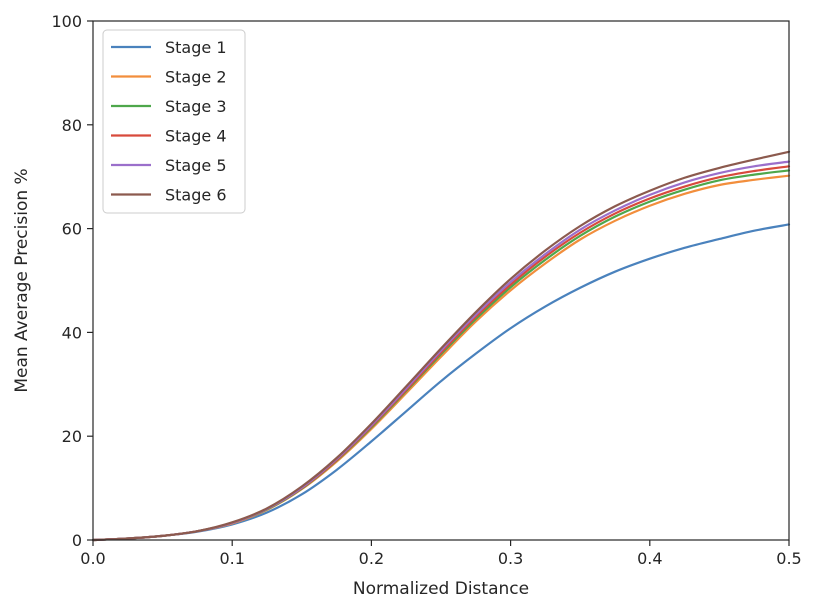 The height and width of the screenshot is (614, 815). Describe the element at coordinates (72, 436) in the screenshot. I see `y-tick-label: 20` at that location.